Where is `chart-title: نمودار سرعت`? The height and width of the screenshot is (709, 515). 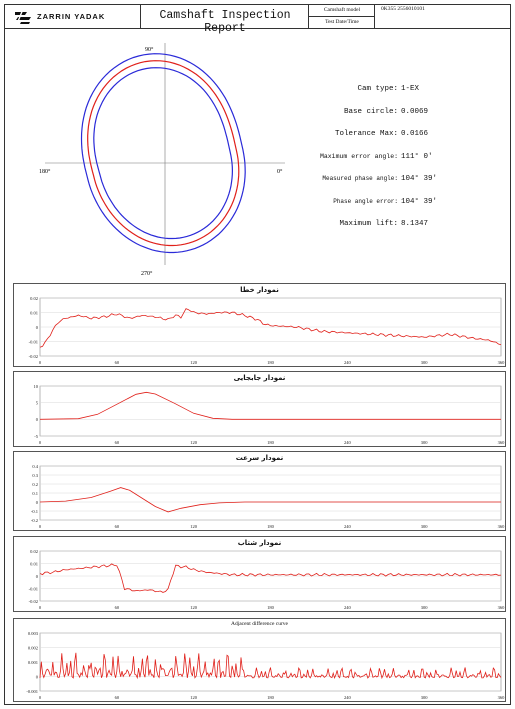
chart-title: نمودار سرعت is located at coordinates (259, 458).